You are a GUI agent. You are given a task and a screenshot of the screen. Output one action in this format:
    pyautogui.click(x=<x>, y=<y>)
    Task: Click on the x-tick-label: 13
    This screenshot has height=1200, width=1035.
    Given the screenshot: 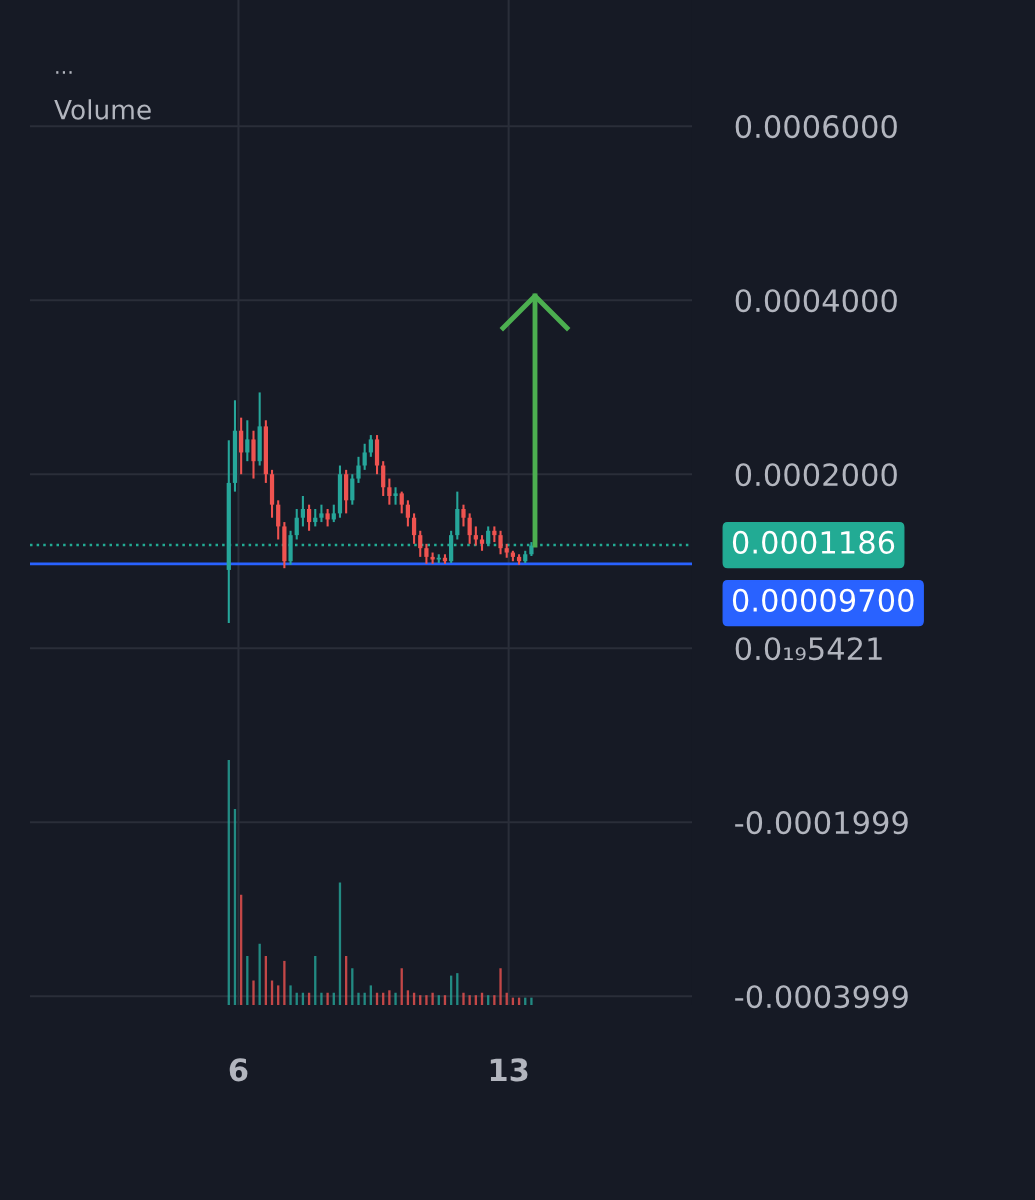 What is the action you would take?
    pyautogui.click(x=509, y=1070)
    